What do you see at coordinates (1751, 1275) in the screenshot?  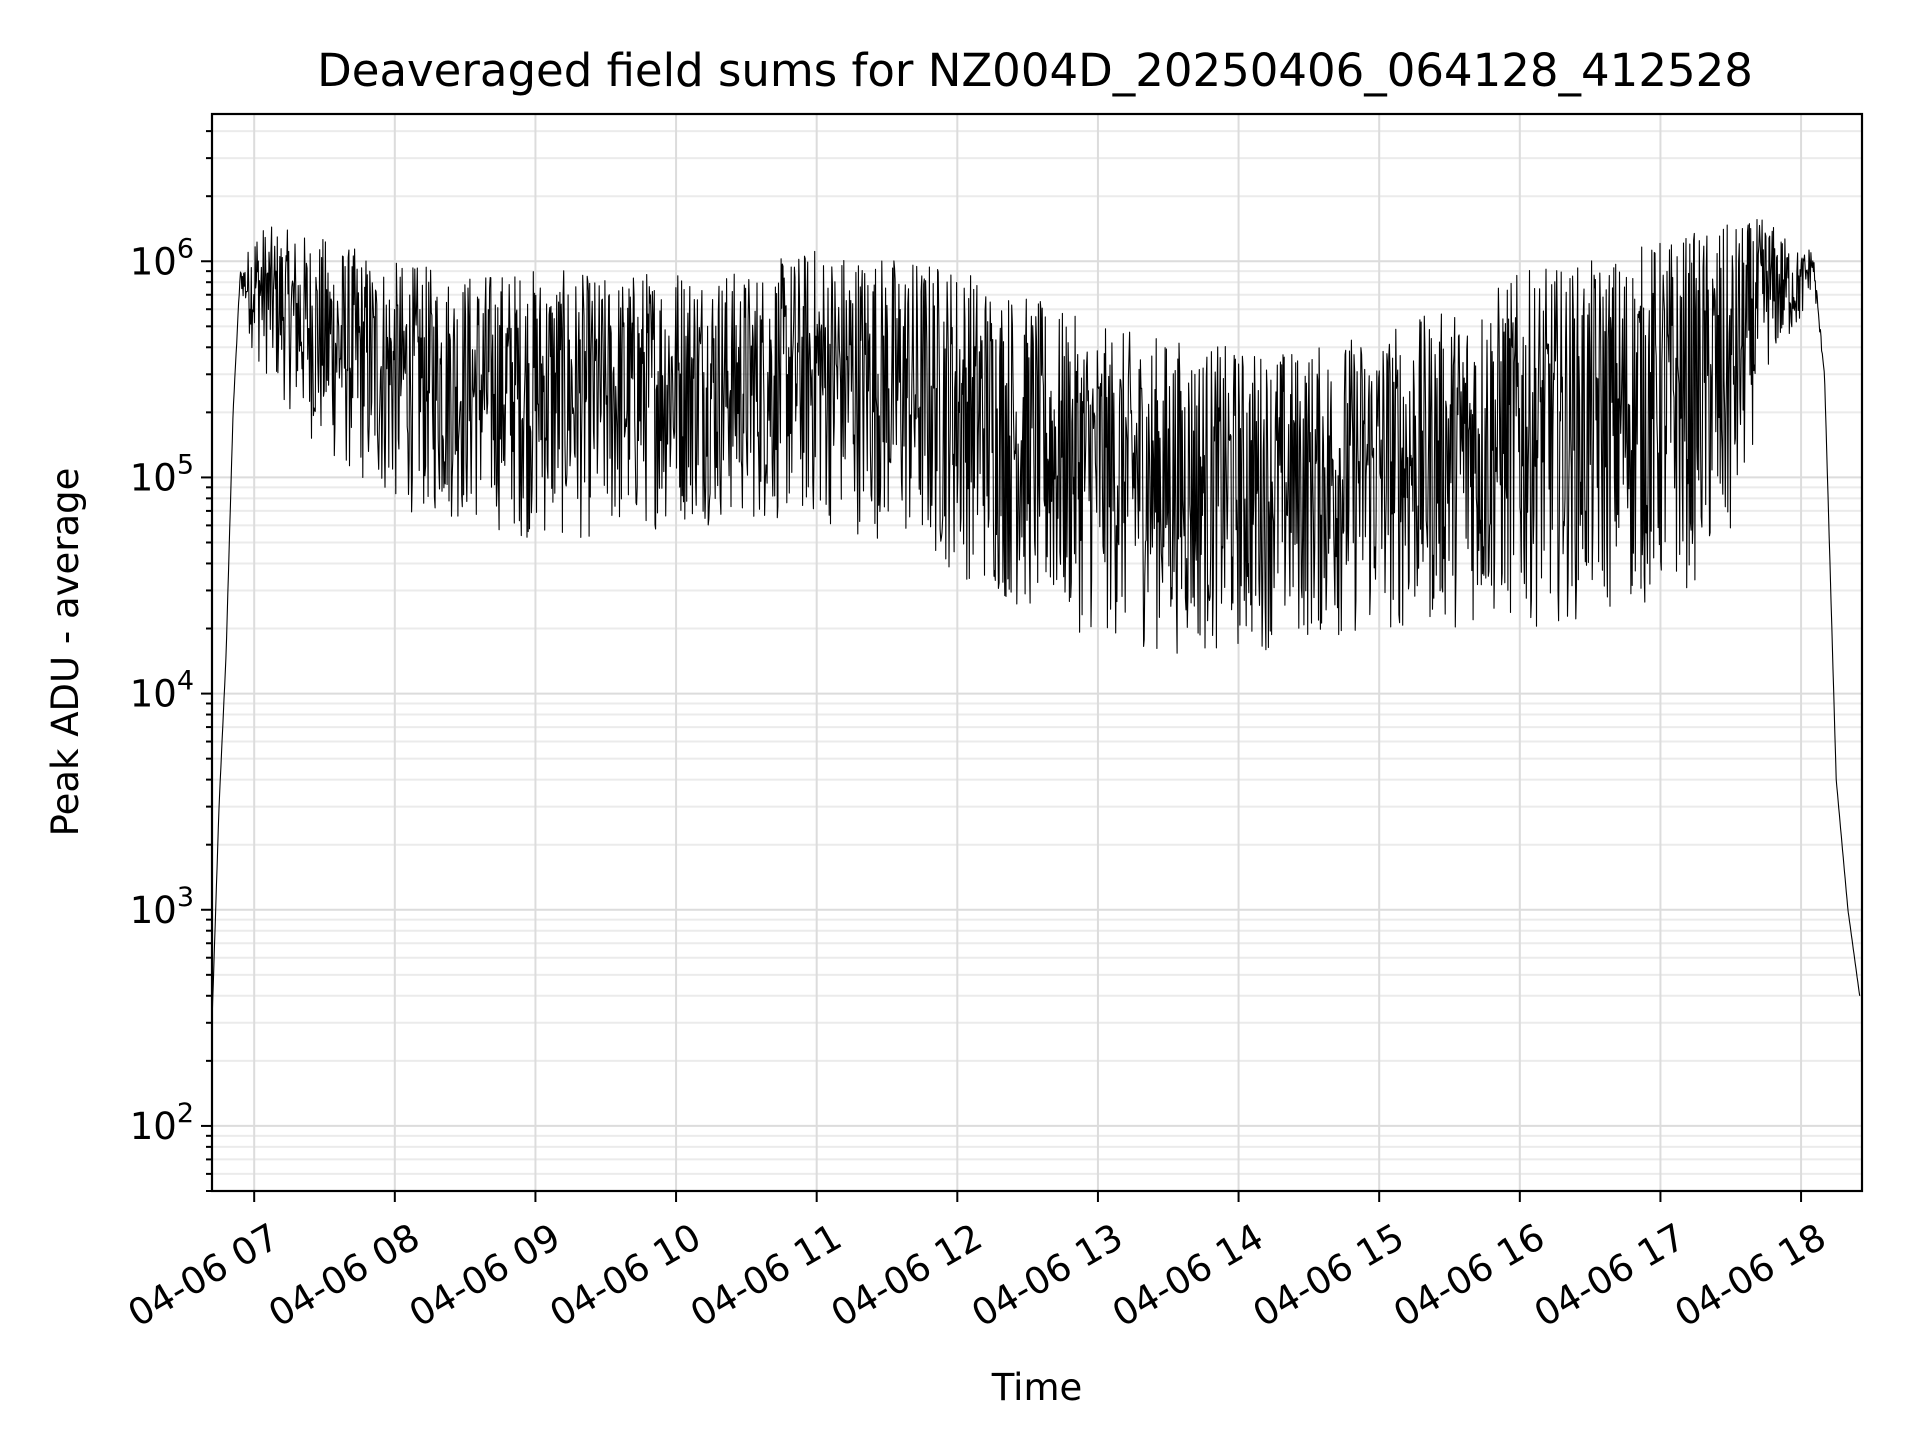 I see `x-tick-label: 04-06 18` at bounding box center [1751, 1275].